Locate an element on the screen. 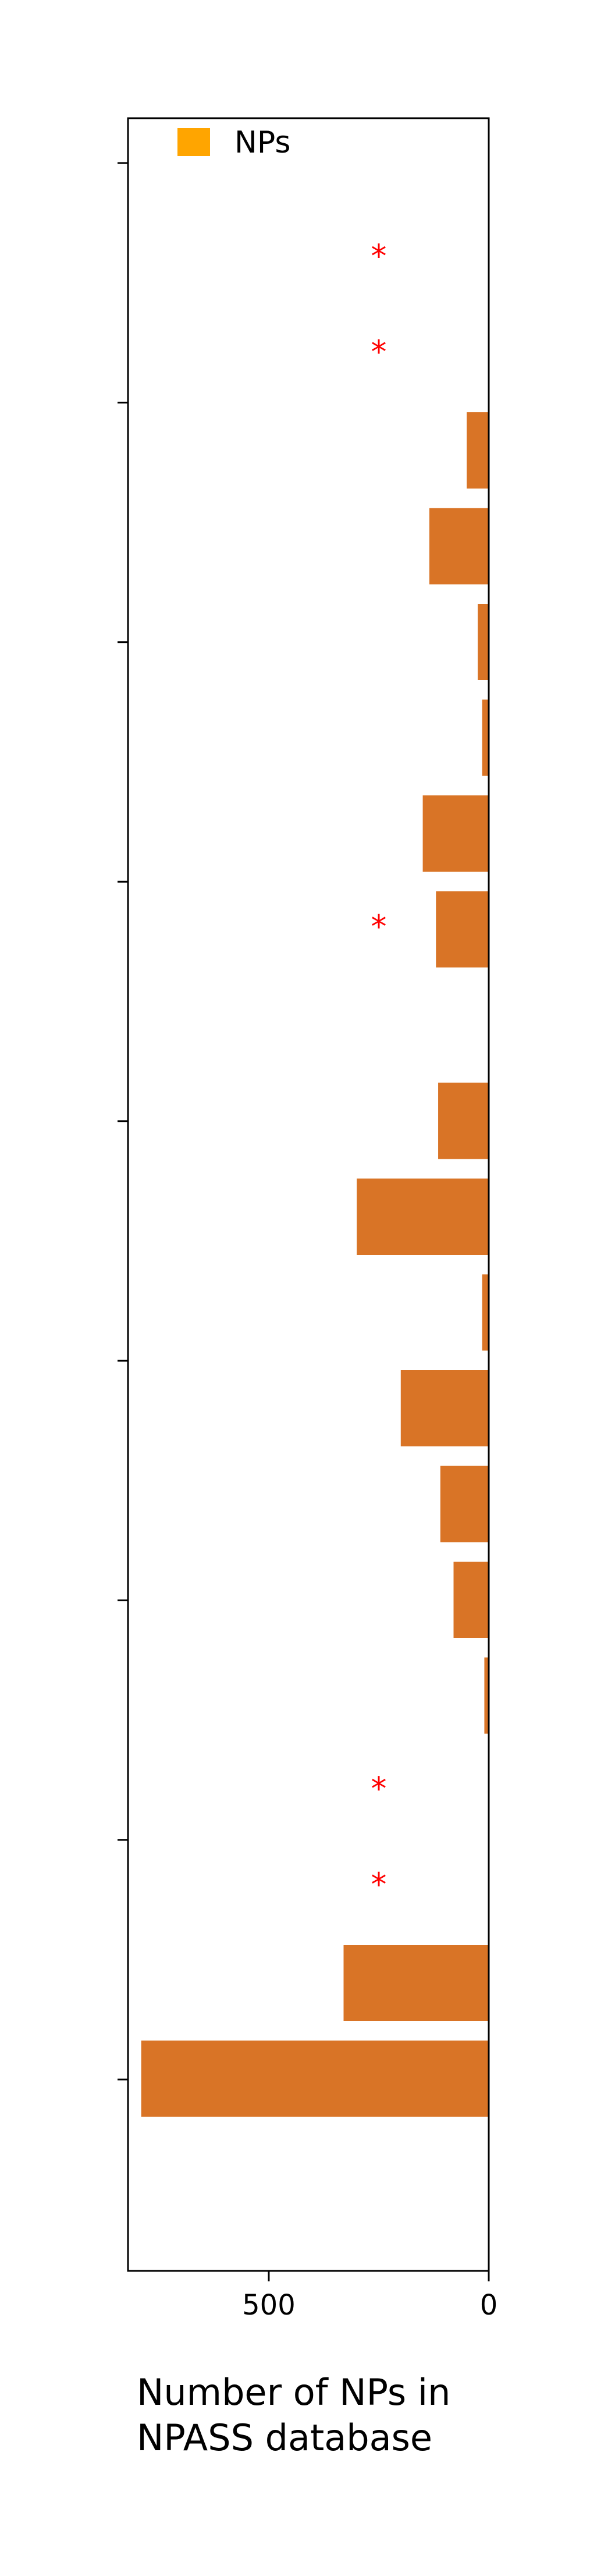  x-axis-ticks: 500 0 is located at coordinates (370, 2296).